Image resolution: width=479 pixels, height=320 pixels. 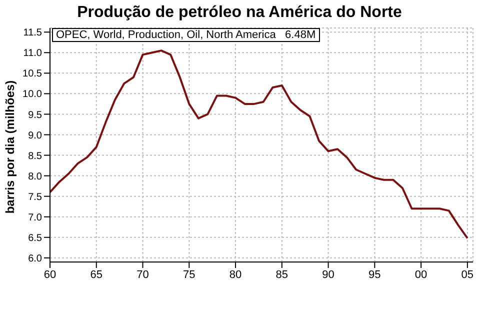 What do you see at coordinates (10, 147) in the screenshot?
I see `y-axis-title: barris por dia (milhões)` at bounding box center [10, 147].